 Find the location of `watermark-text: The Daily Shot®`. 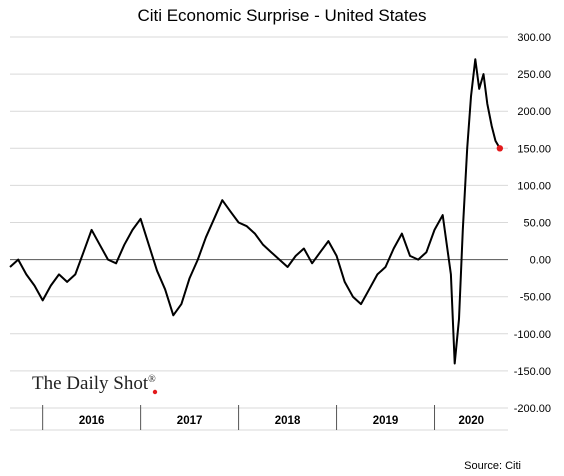

watermark-text: The Daily Shot® is located at coordinates (94, 383).